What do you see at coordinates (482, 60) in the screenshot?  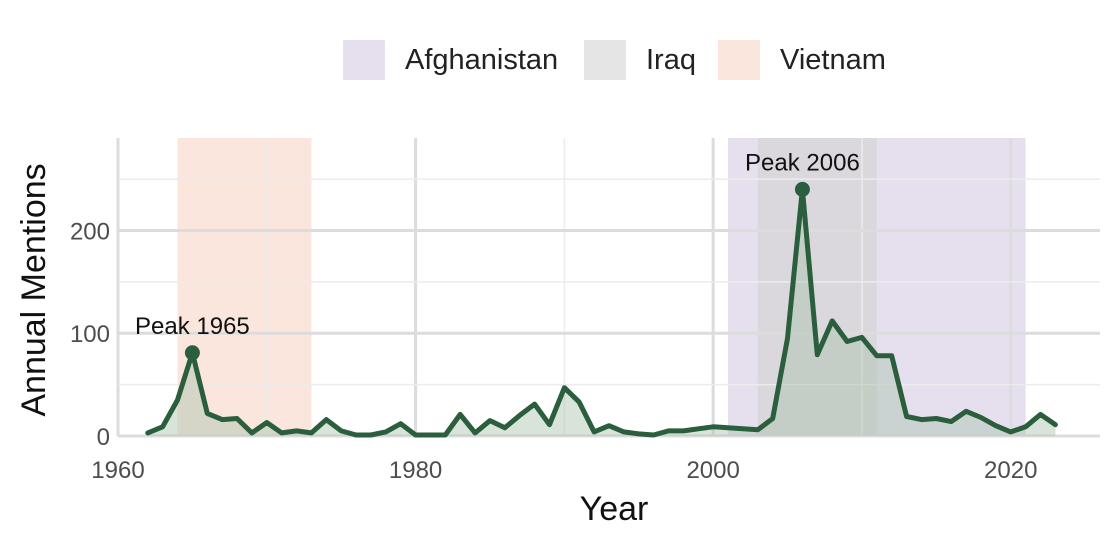 I see `legend-label-afghanistan: Afghanistan` at bounding box center [482, 60].